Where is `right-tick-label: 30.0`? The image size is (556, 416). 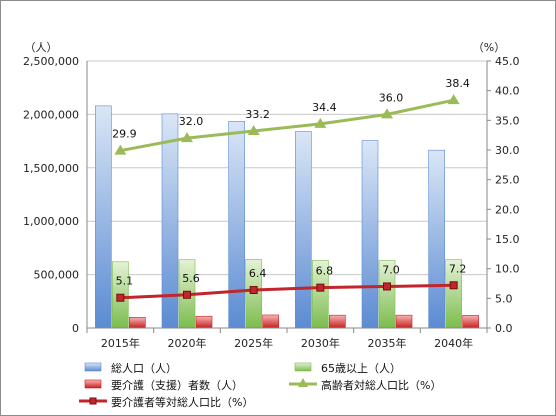
right-tick-label: 30.0 is located at coordinates (507, 150).